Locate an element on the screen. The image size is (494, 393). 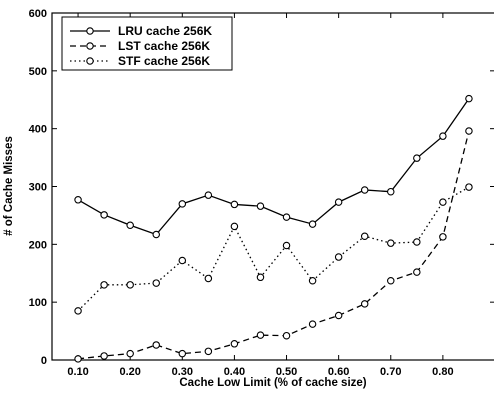
x-tick-label: 0.50 is located at coordinates (286, 372).